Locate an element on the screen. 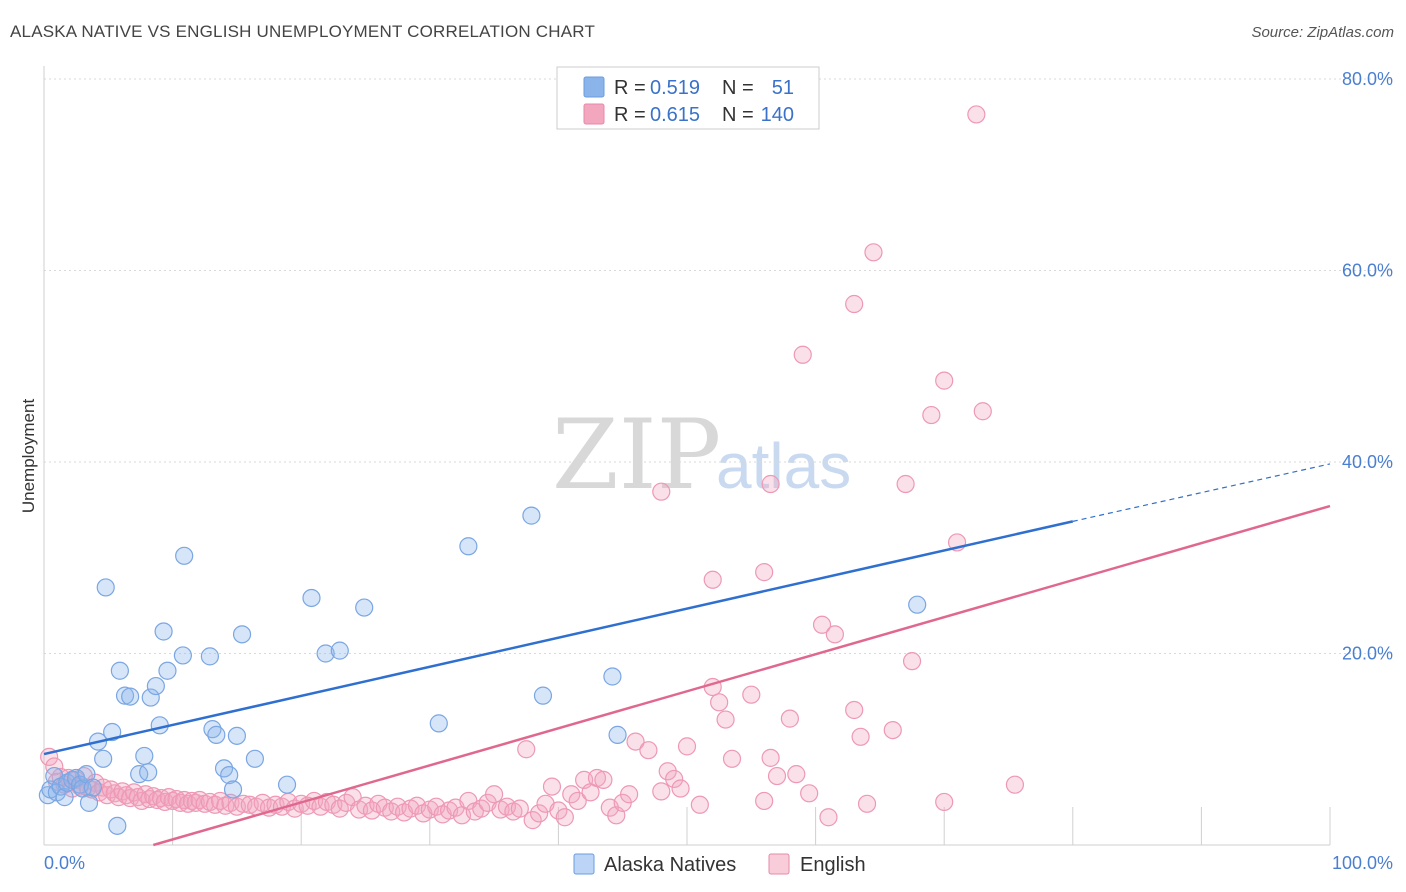  legend-n-label-2: N = is located at coordinates (738, 115).